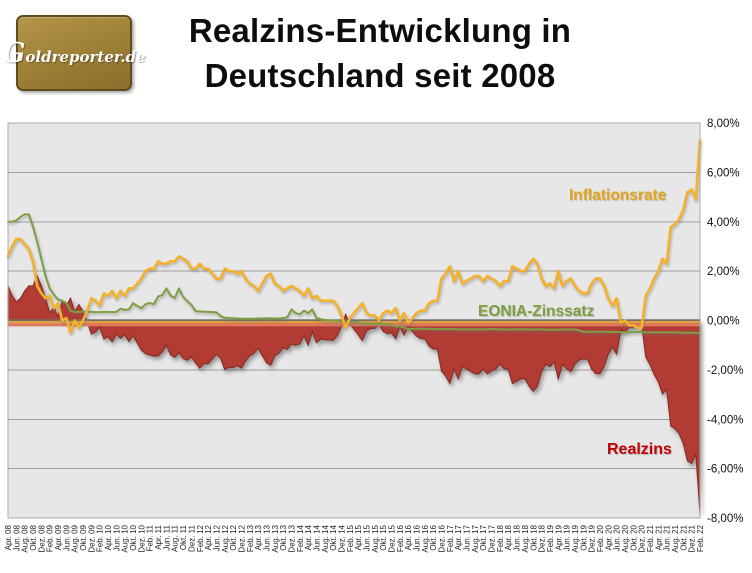 This screenshot has height=573, width=752. Describe the element at coordinates (558, 537) in the screenshot. I see `x-tick-label: Apr. 19` at that location.